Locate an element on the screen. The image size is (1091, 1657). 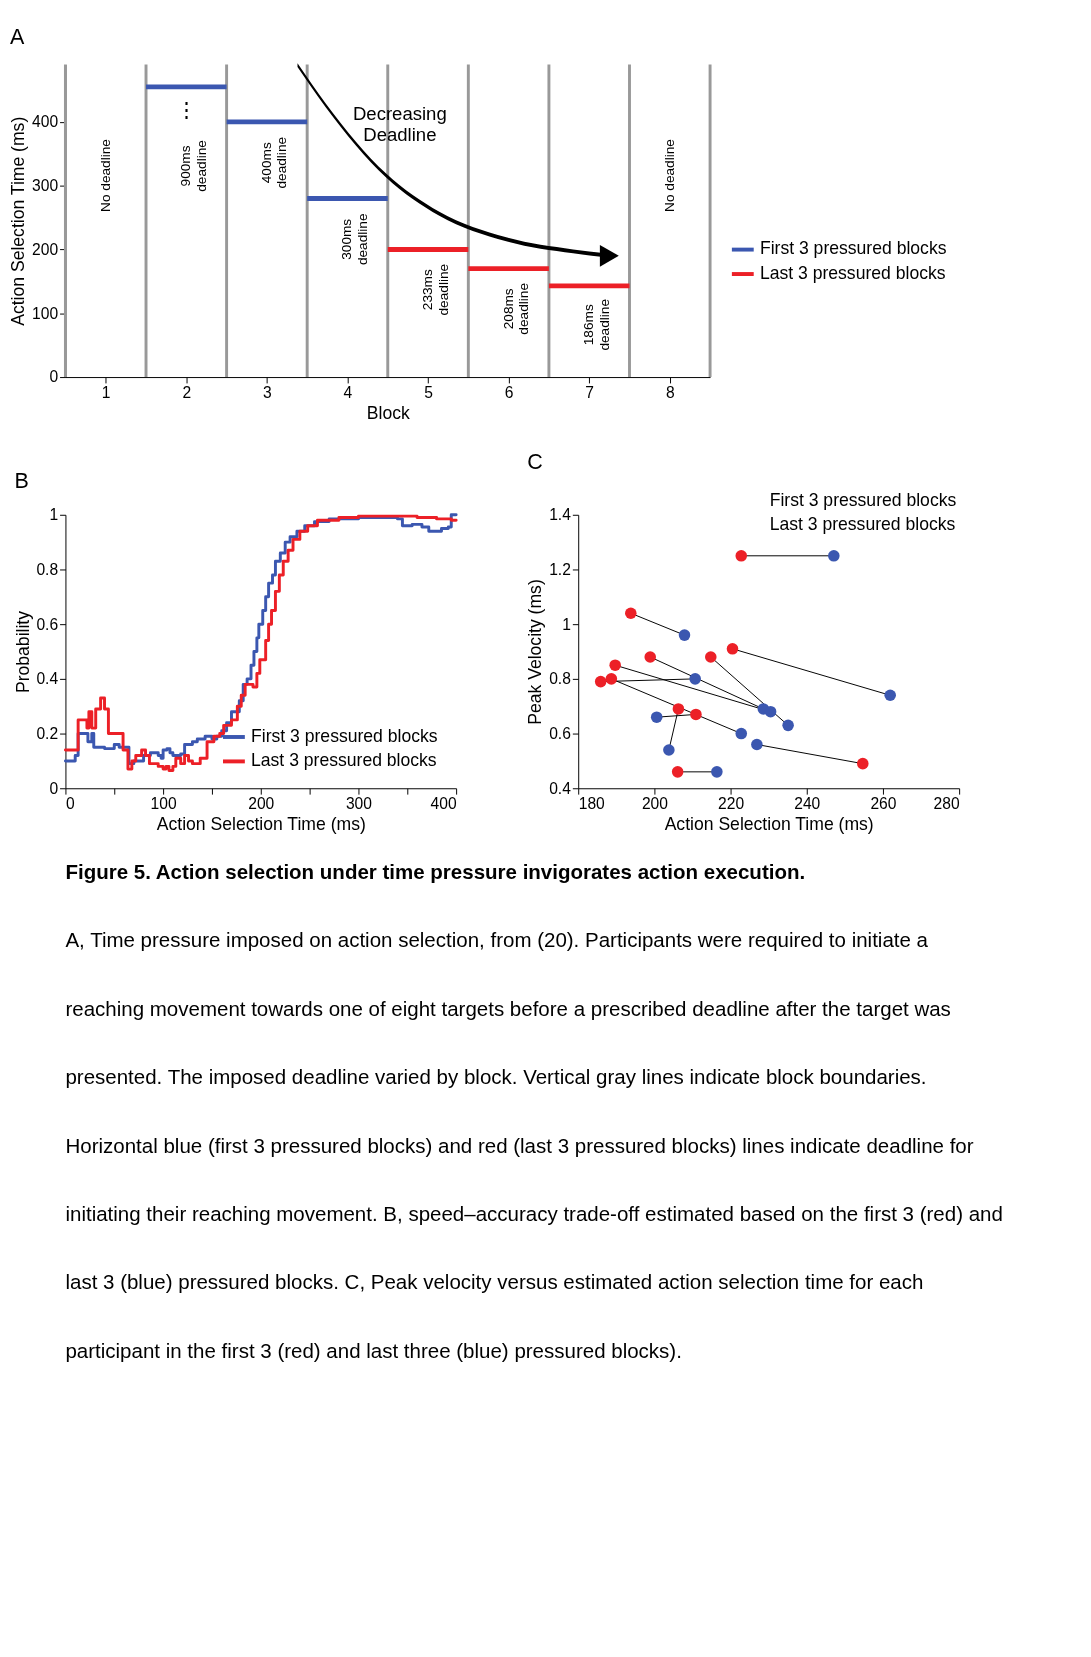
annotation: 400ms deadline is located at coordinates (274, 162).